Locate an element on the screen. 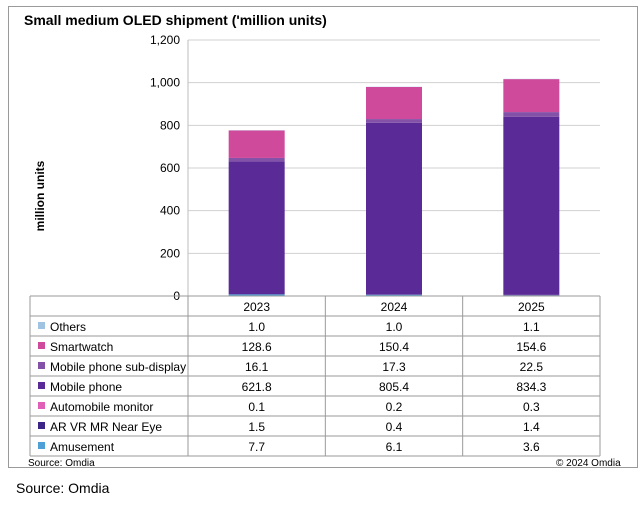 Image resolution: width=644 pixels, height=513 pixels. legend-label: Smartwatch is located at coordinates (81, 347).